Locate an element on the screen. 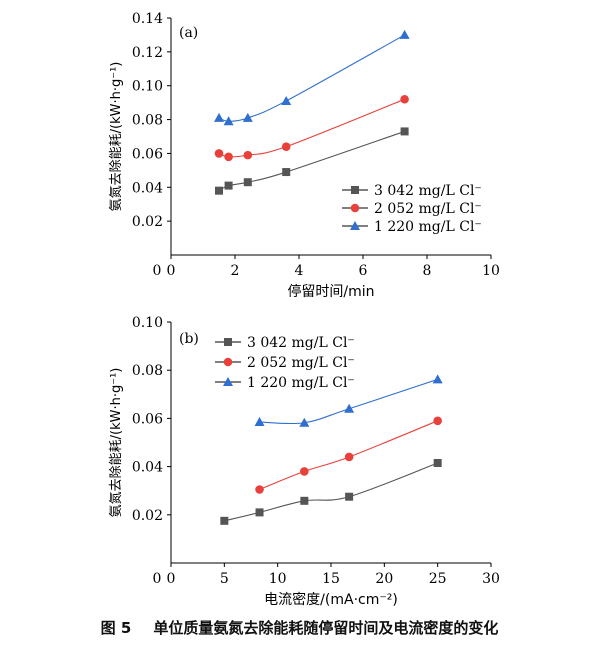 The width and height of the screenshot is (599, 647). panel-label: (b) is located at coordinates (189, 339).